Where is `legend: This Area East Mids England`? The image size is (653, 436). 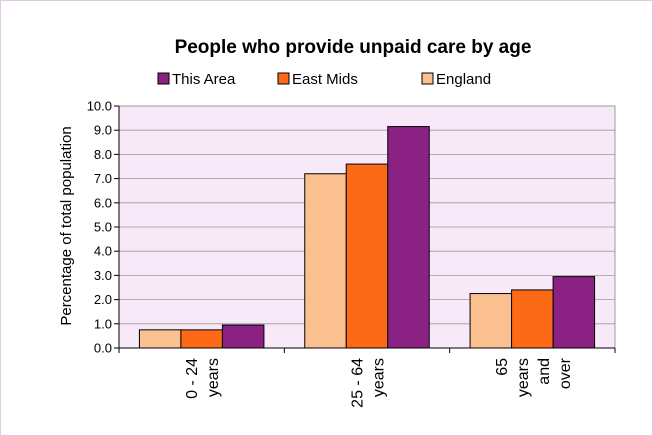 legend: This Area East Mids England is located at coordinates (324, 79).